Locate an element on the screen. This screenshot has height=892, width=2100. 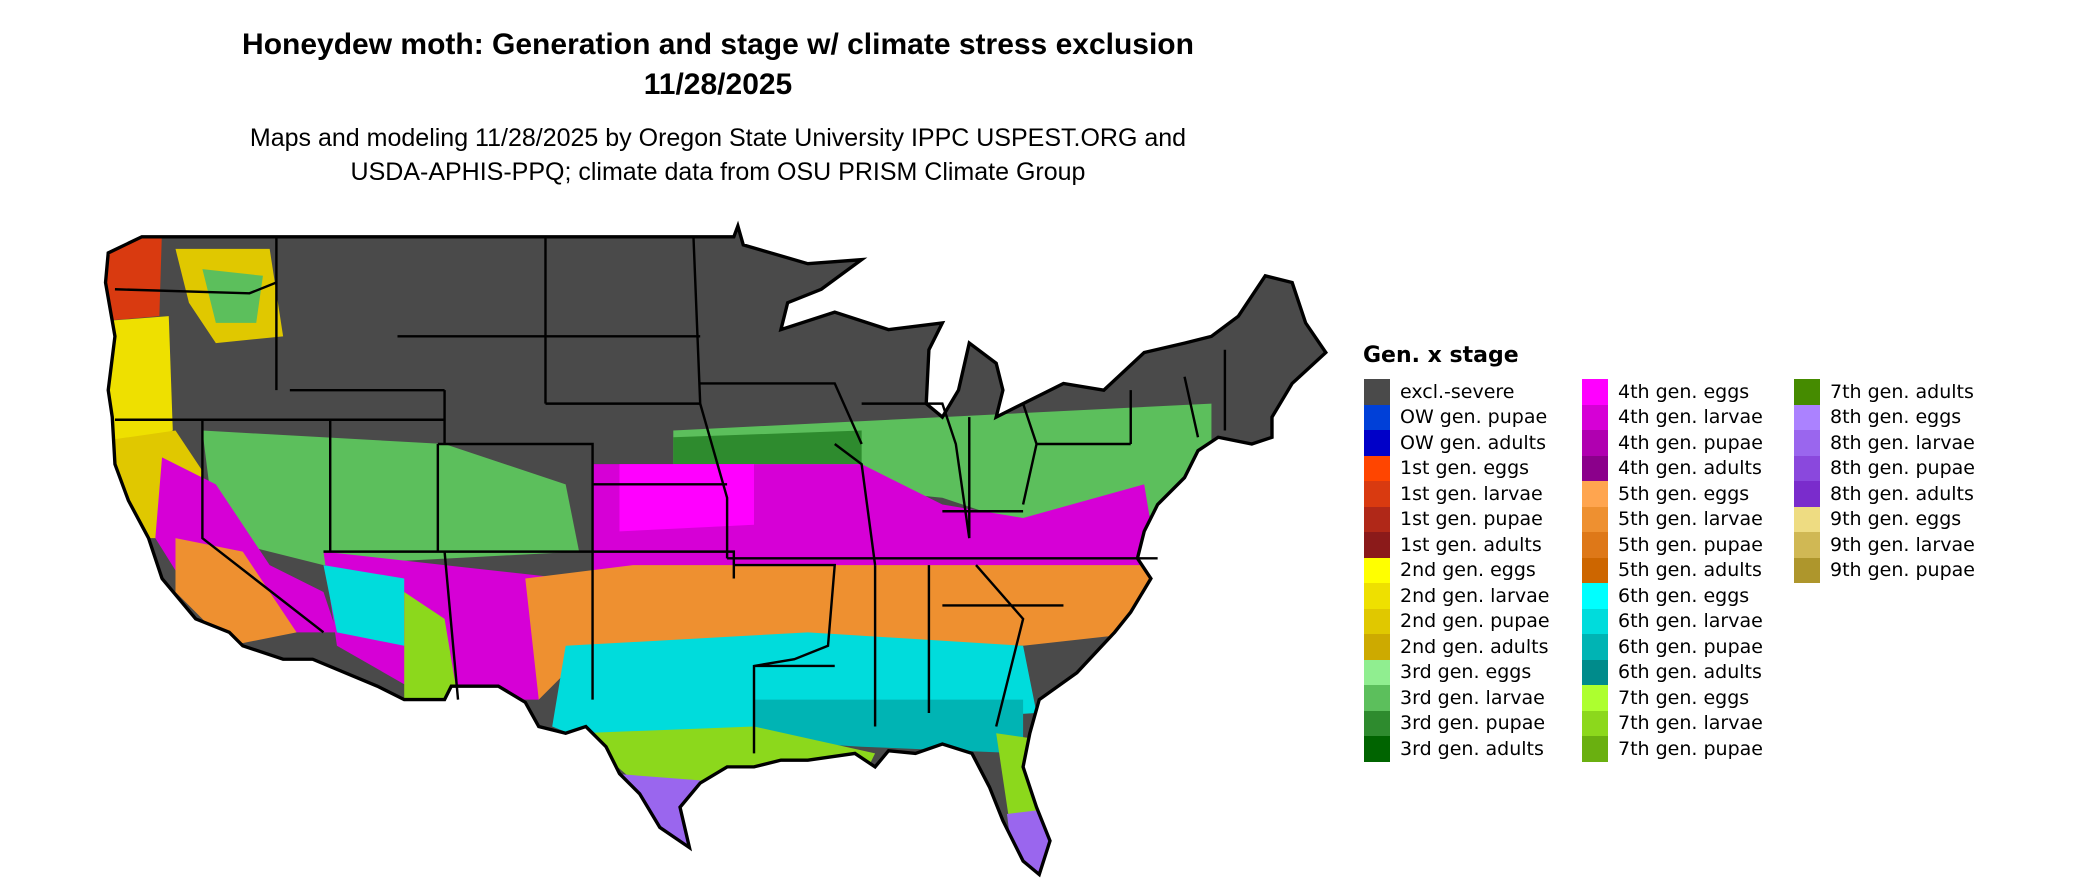
legend-label: 1st gen. eggs is located at coordinates (1465, 468).